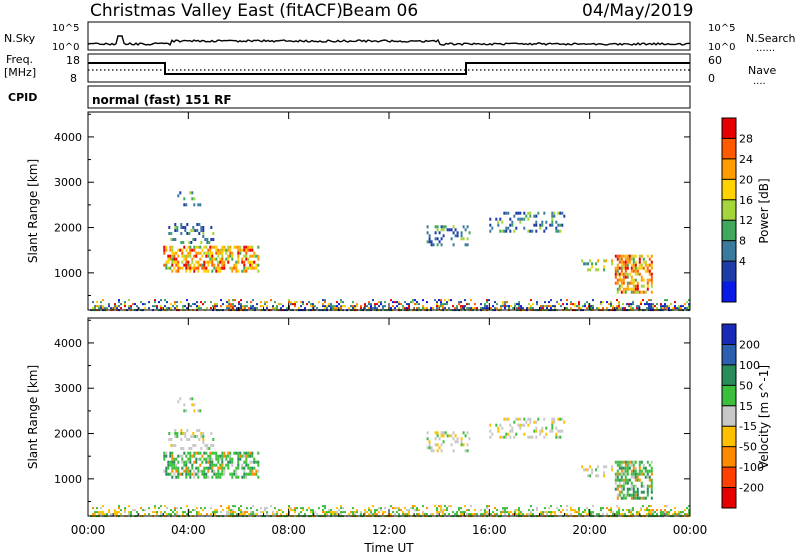 The image size is (800, 554). Describe the element at coordinates (751, 488) in the screenshot. I see `velocity-colorbar-label: -200` at that location.